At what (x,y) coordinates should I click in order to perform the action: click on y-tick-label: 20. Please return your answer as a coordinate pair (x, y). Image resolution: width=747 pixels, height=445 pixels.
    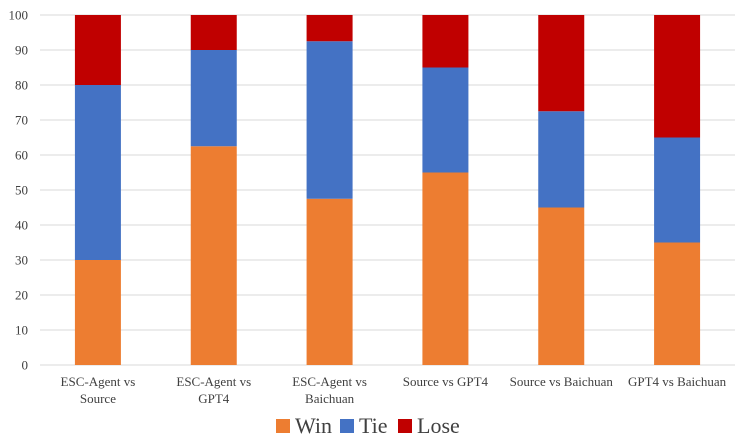
    Looking at the image, I should click on (21, 295).